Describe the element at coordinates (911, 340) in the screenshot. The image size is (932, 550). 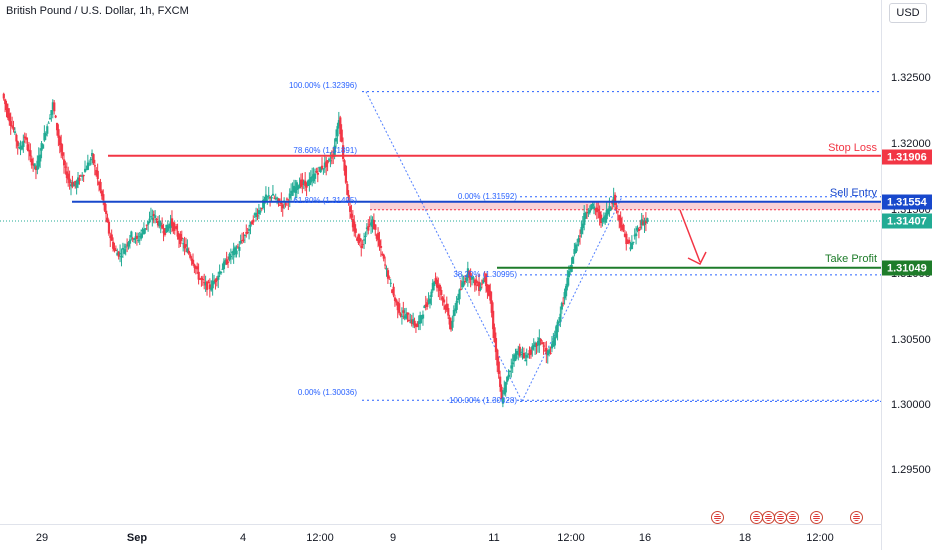
I see `price-tick: 1.30500` at that location.